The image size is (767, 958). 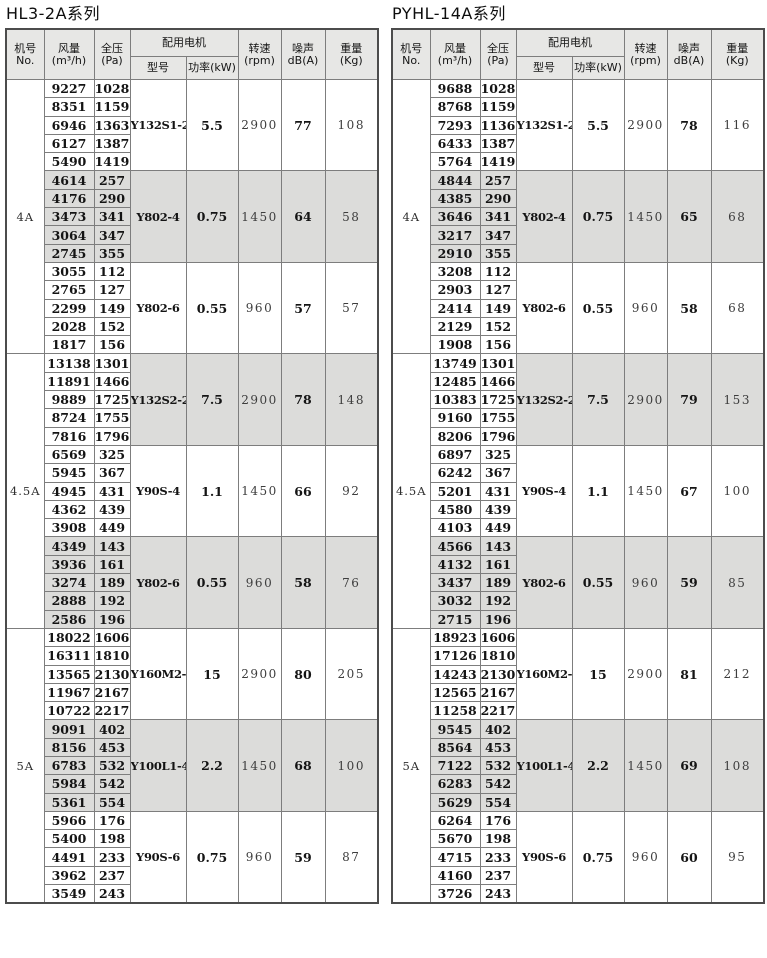 What do you see at coordinates (455, 839) in the screenshot?
I see `airflow-cell: 5670` at bounding box center [455, 839].